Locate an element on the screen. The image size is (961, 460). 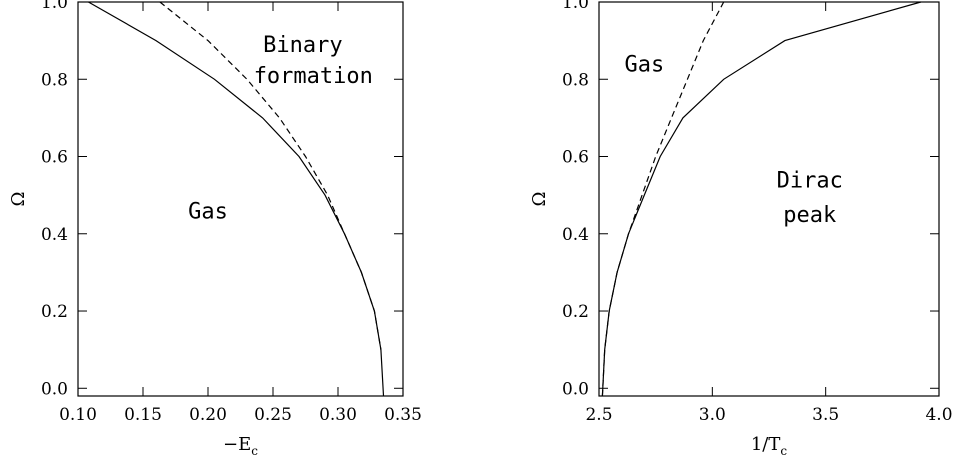
x-axis-label-main: −E is located at coordinates (237, 444).